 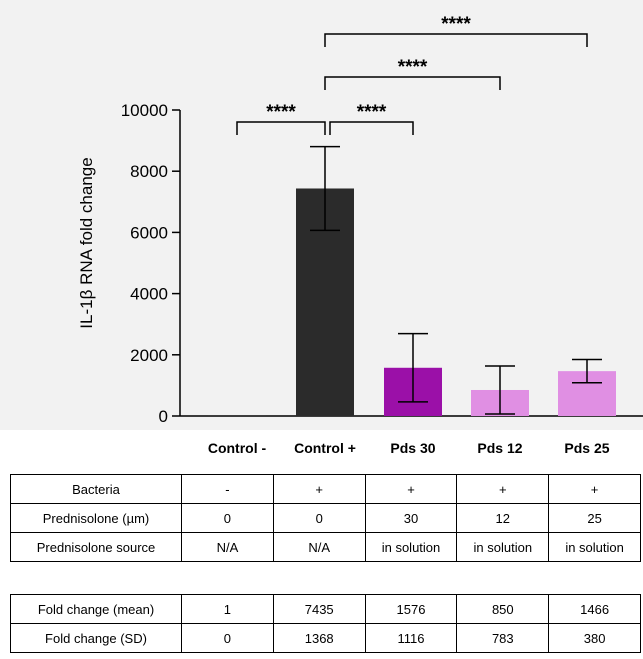 I want to click on y-tick-label: 6000, so click(x=149, y=232).